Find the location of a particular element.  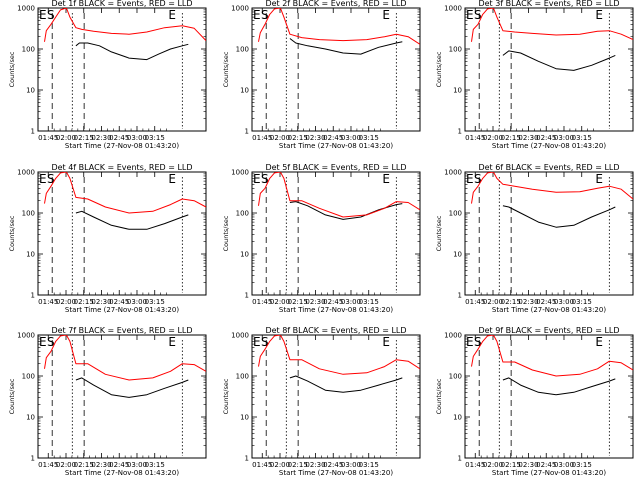

panel-title: Det 3f BLACK = Events, RED = LLD is located at coordinates (548, 4).